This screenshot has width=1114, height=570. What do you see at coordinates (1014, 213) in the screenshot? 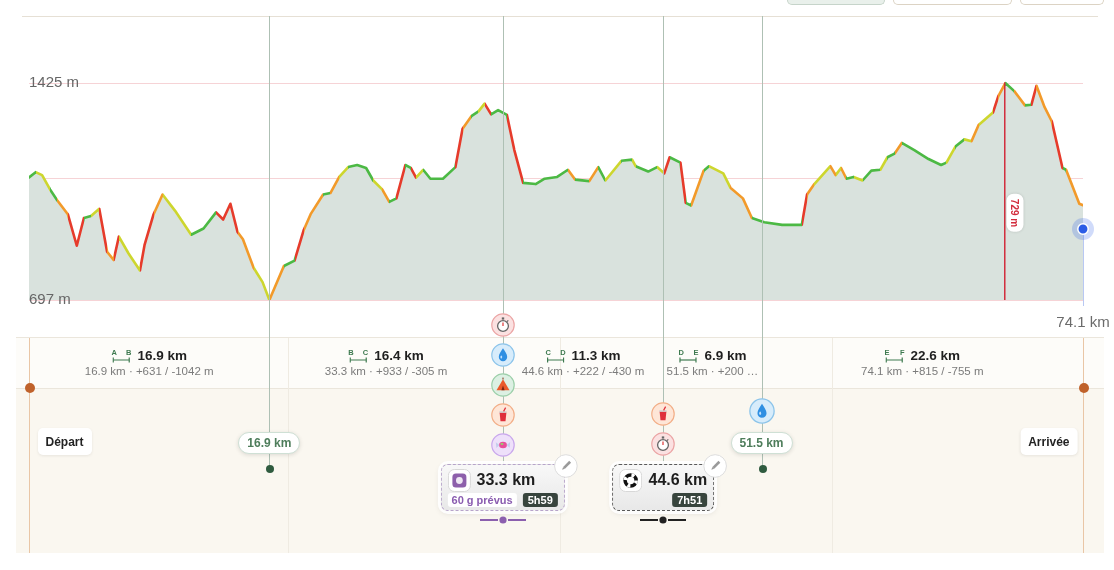
I see `text: 729 m` at bounding box center [1014, 213].